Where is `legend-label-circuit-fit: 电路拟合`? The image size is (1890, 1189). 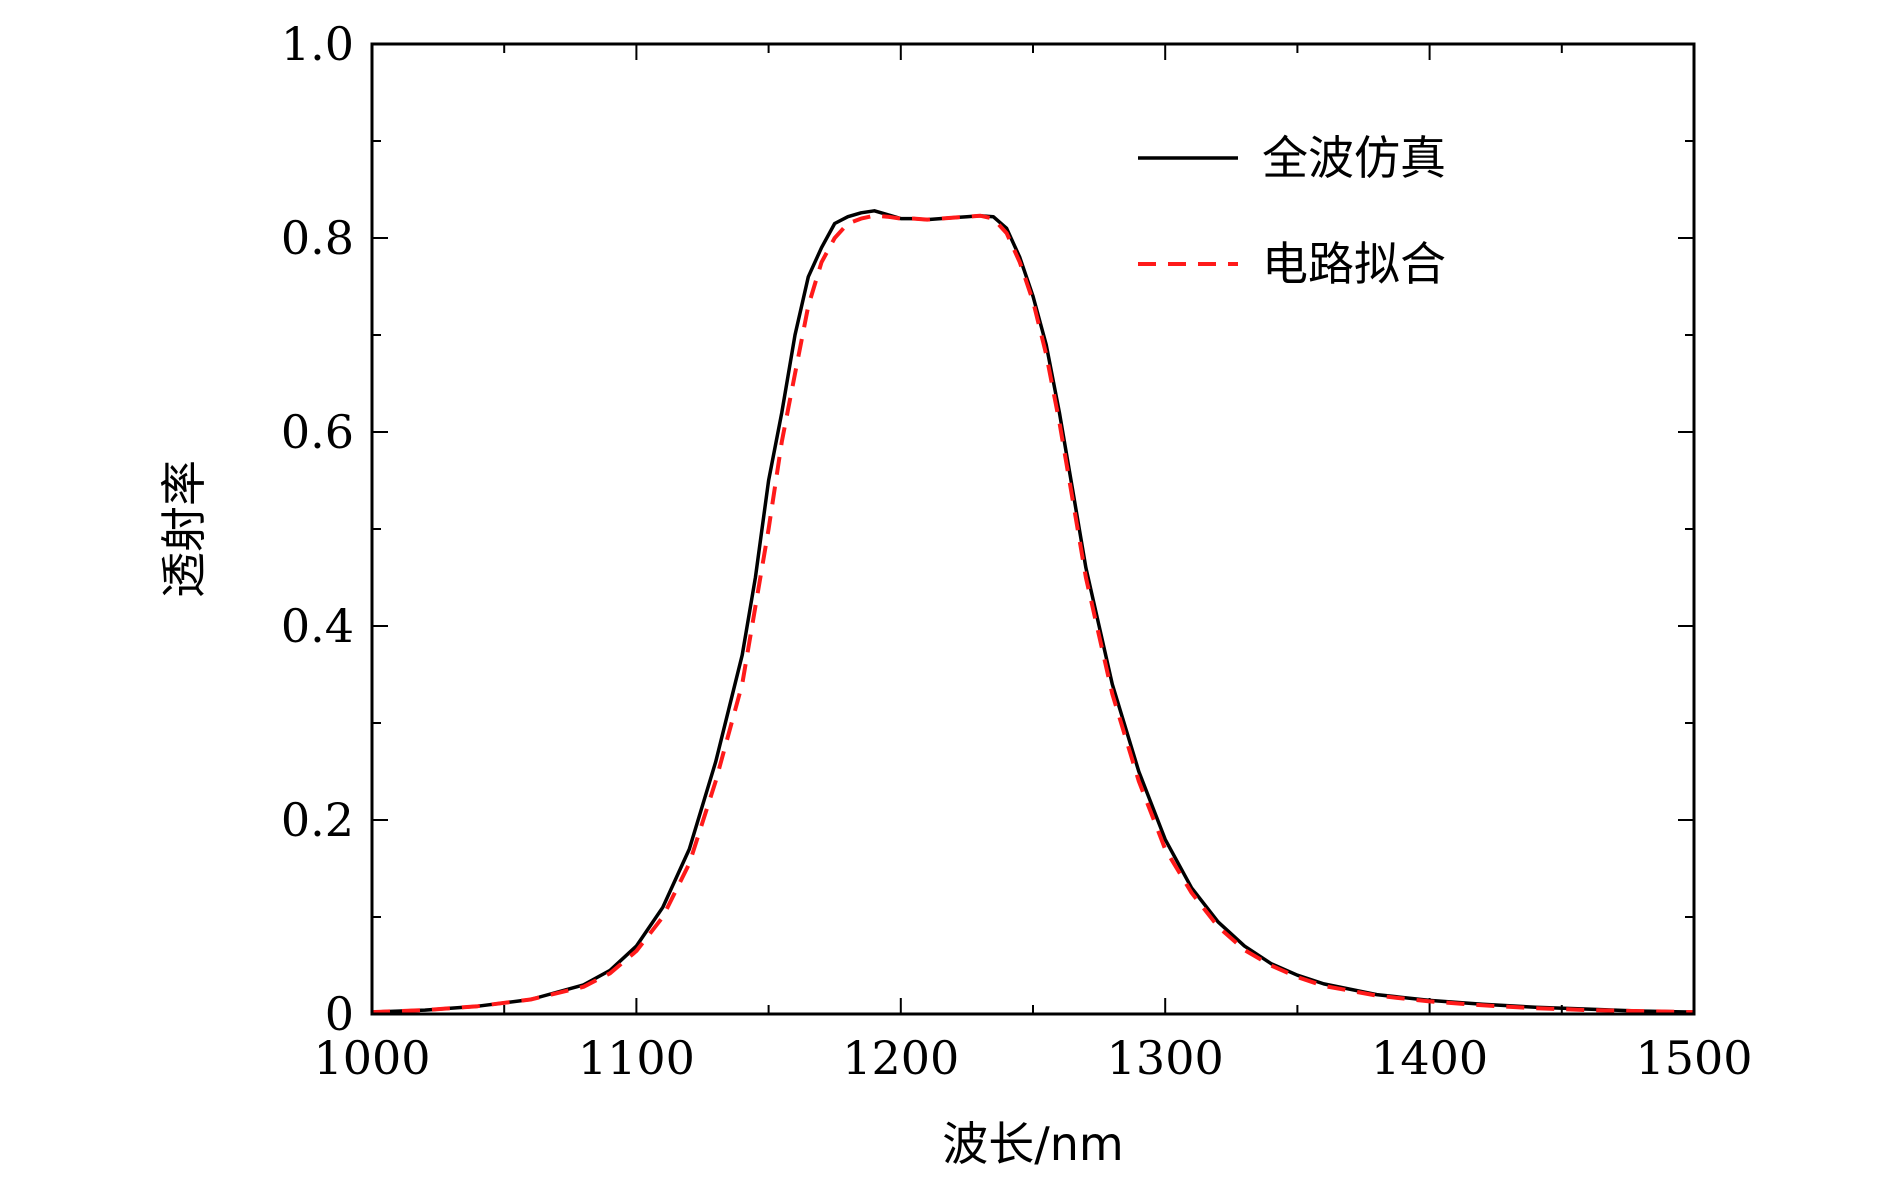 legend-label-circuit-fit: 电路拟合 is located at coordinates (1354, 264).